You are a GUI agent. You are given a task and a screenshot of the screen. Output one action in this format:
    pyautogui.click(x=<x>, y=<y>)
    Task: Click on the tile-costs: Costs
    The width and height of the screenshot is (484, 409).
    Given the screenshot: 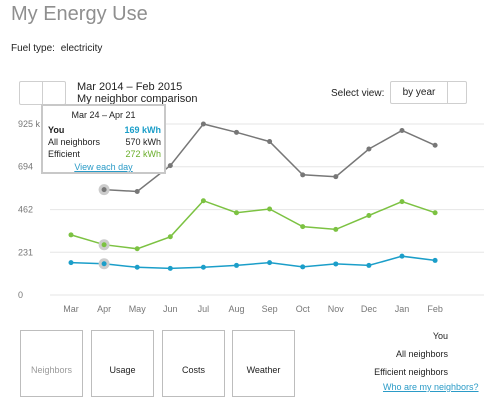 What is the action you would take?
    pyautogui.click(x=193, y=363)
    